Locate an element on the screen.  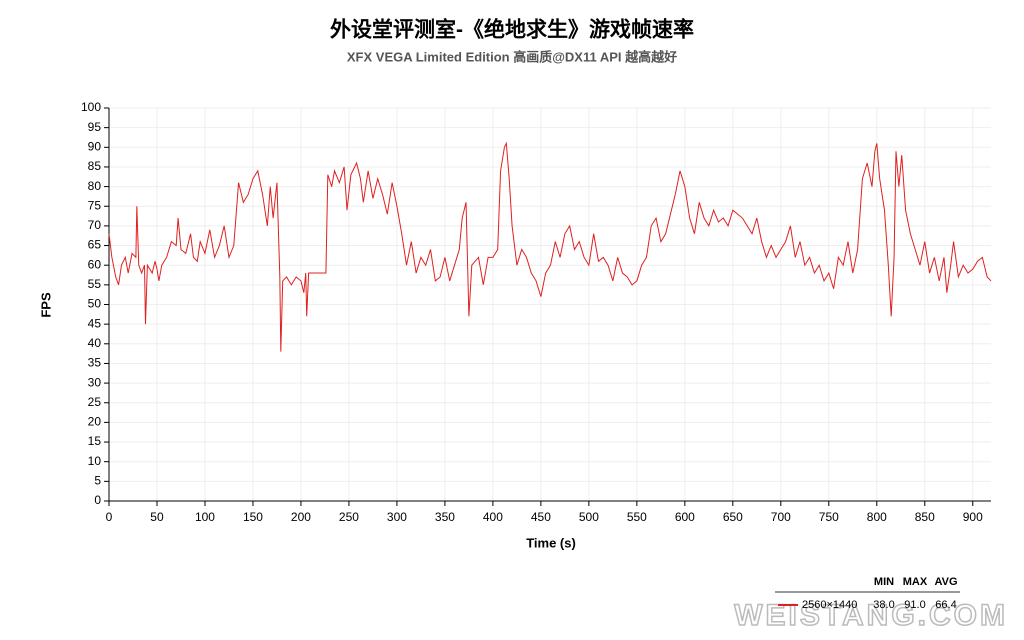
y-tick-label: 75 is located at coordinates (95, 205).